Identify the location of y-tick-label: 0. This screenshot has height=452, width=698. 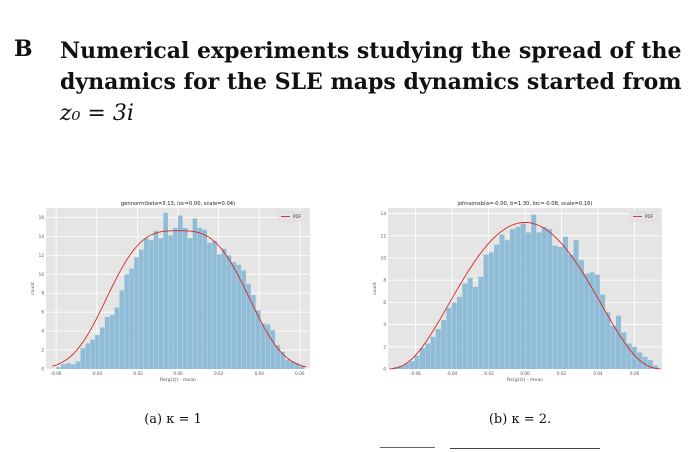
(42, 369).